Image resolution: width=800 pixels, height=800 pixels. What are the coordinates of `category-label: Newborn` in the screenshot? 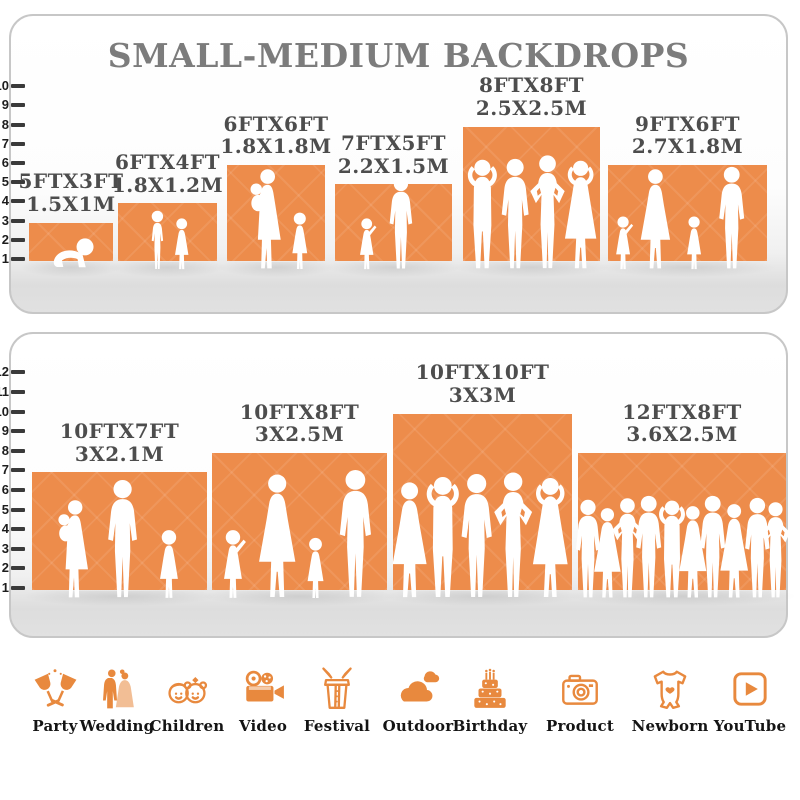 It's located at (670, 726).